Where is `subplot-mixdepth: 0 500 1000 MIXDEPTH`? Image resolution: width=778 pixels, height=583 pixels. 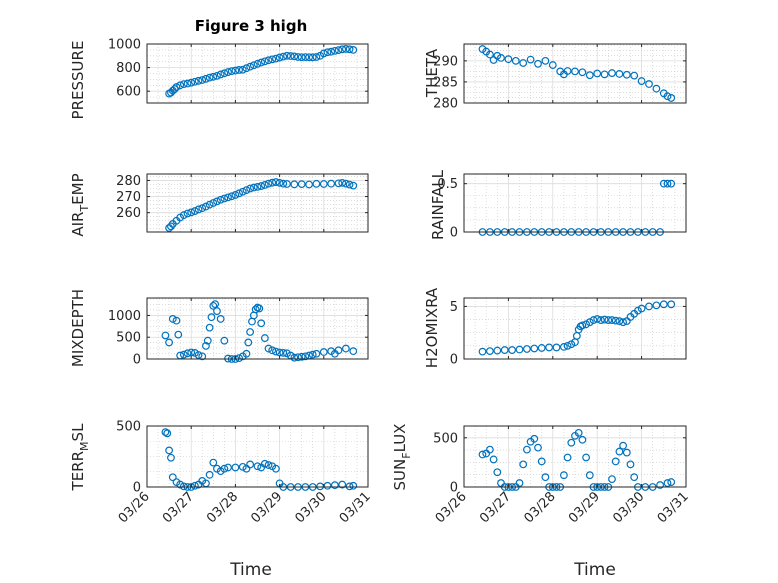 subplot-mixdepth: 0 500 1000 MIXDEPTH is located at coordinates (219, 328).